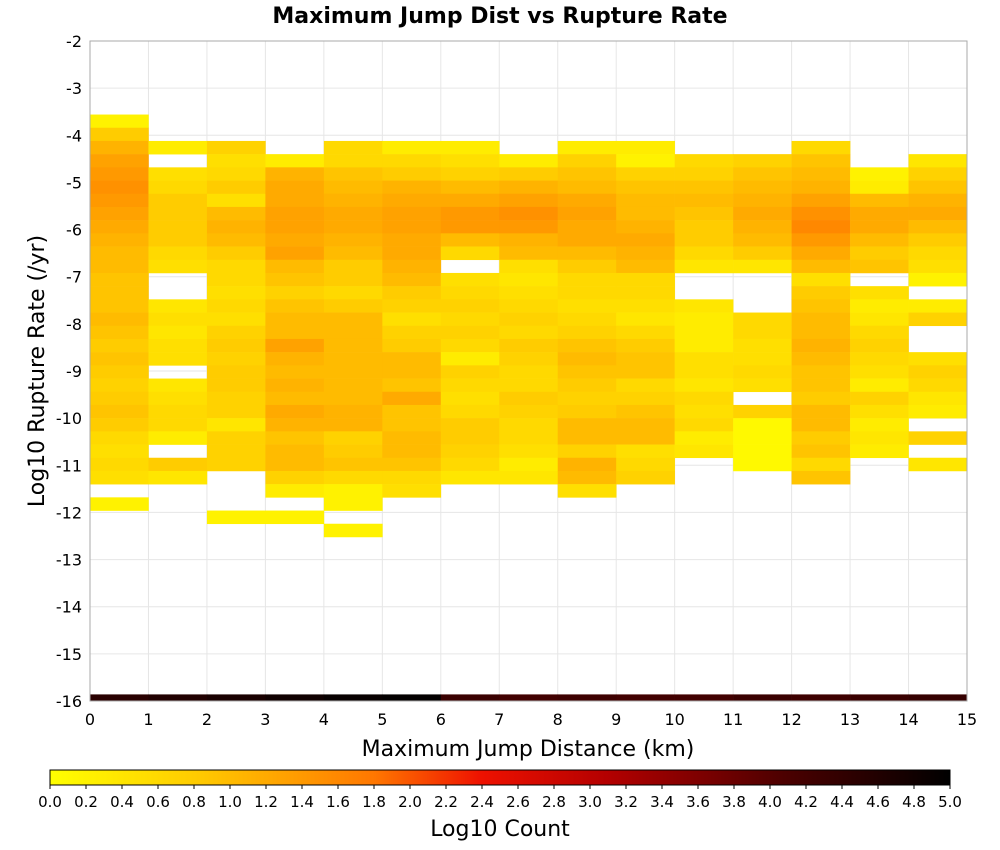  Describe the element at coordinates (74, 182) in the screenshot. I see `y-tick-label: -5` at that location.